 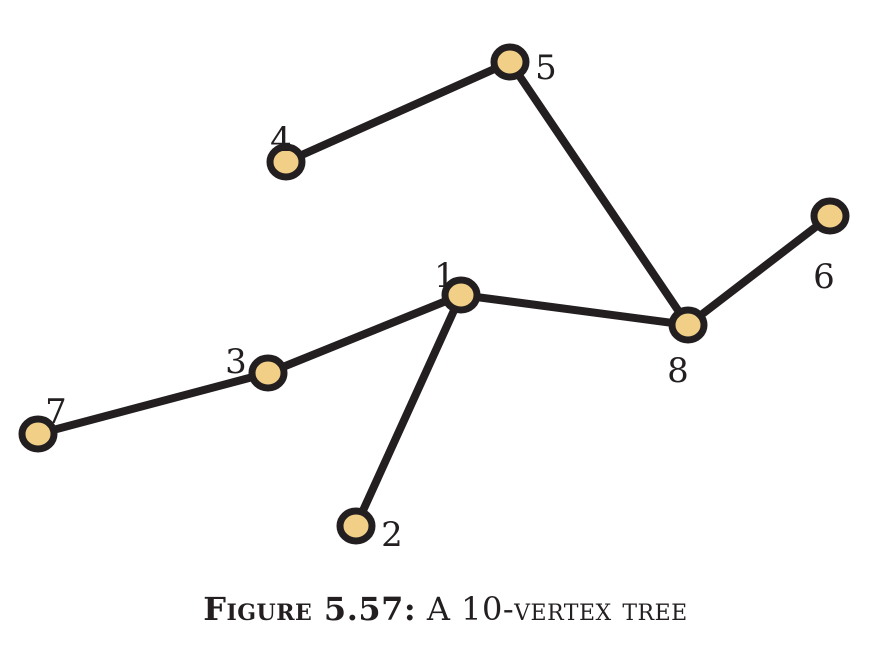 I want to click on figure-title: A 10-vertex tree, so click(x=557, y=609).